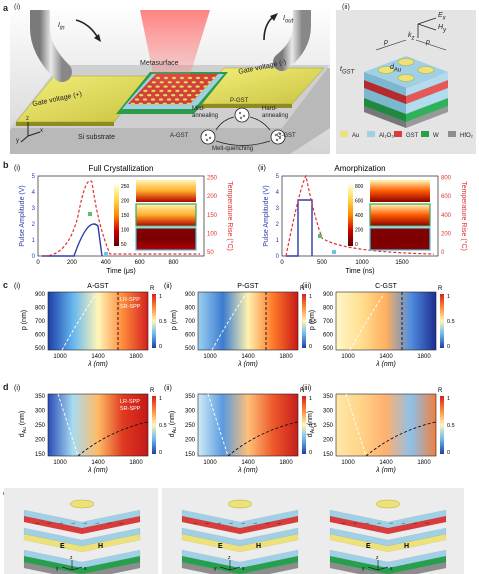  I want to click on y-axis-label-left: Pulse Amplitude (V), so click(22, 215).